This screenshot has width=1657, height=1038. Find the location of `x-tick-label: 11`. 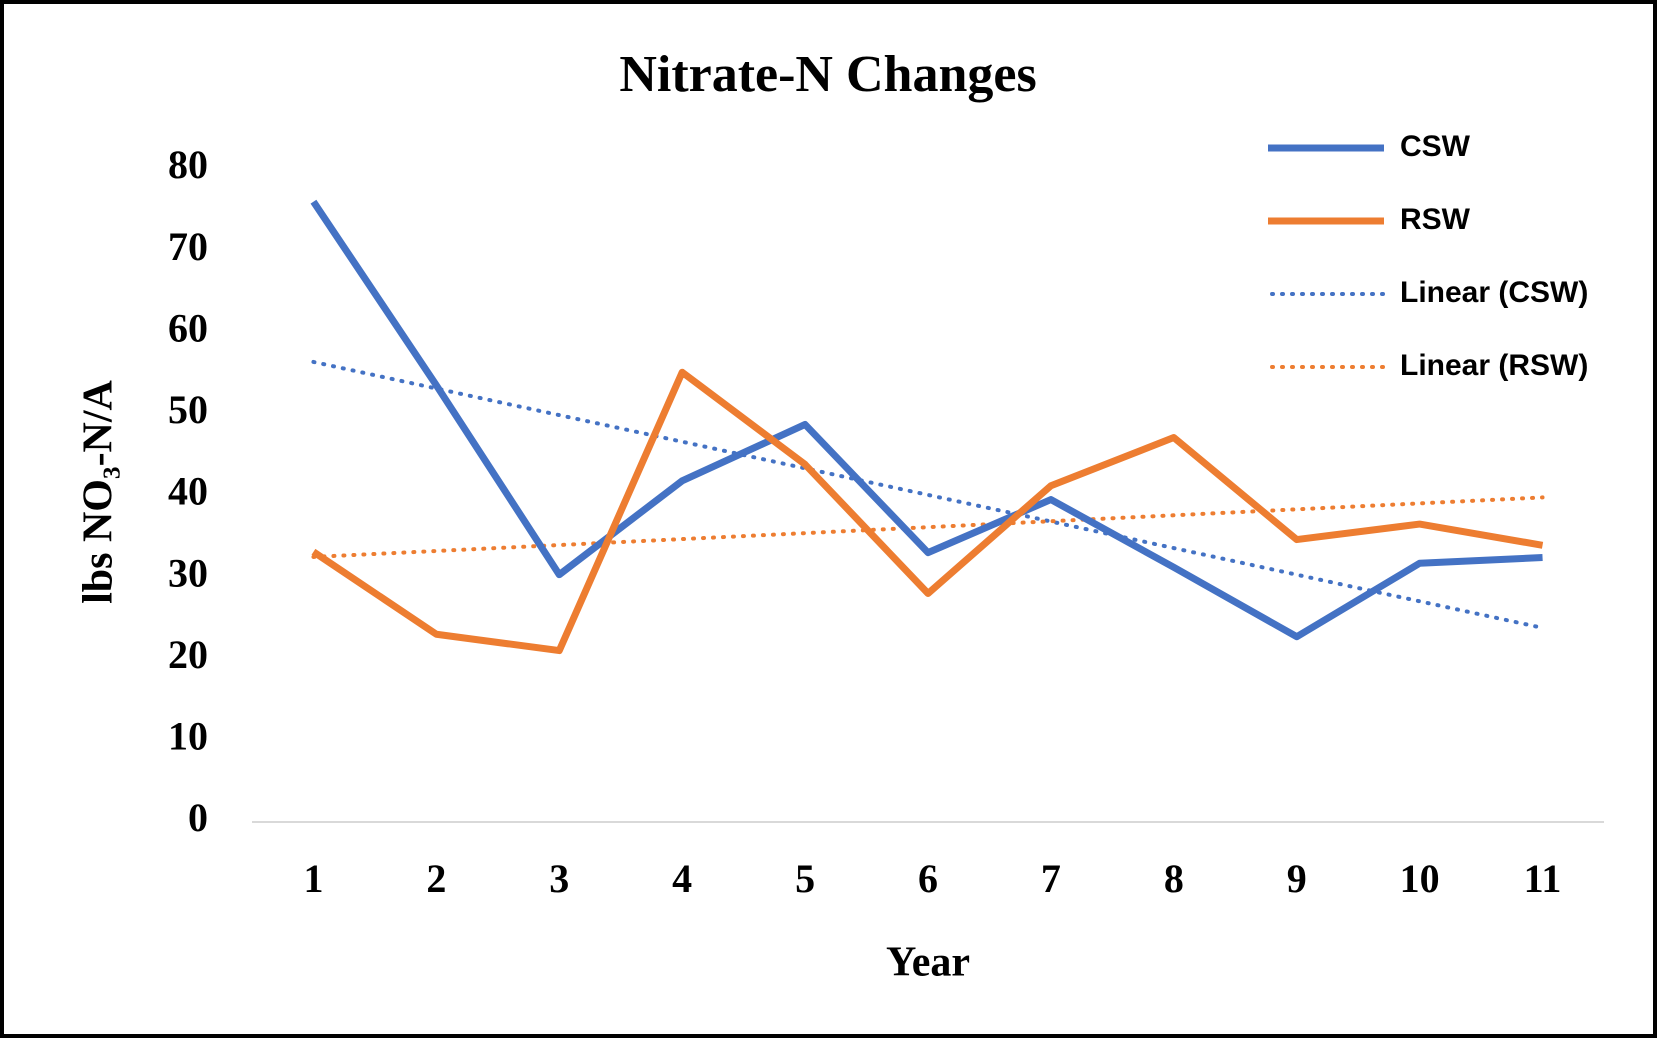

x-tick-label: 11 is located at coordinates (1543, 878).